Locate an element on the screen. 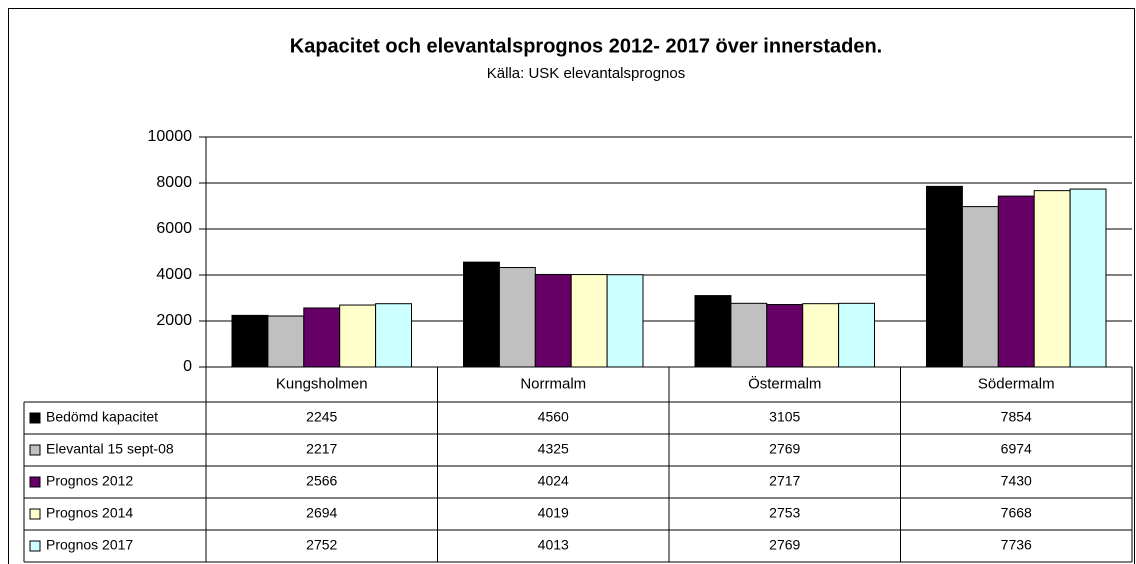 Image resolution: width=1136 pixels, height=564 pixels. table-cell: 2752 is located at coordinates (321, 545).